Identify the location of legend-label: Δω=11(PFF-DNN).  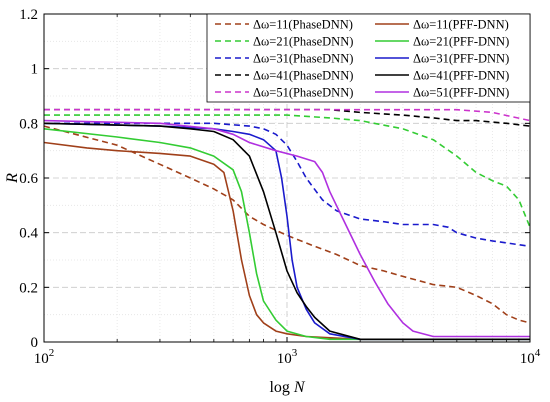
(461, 25).